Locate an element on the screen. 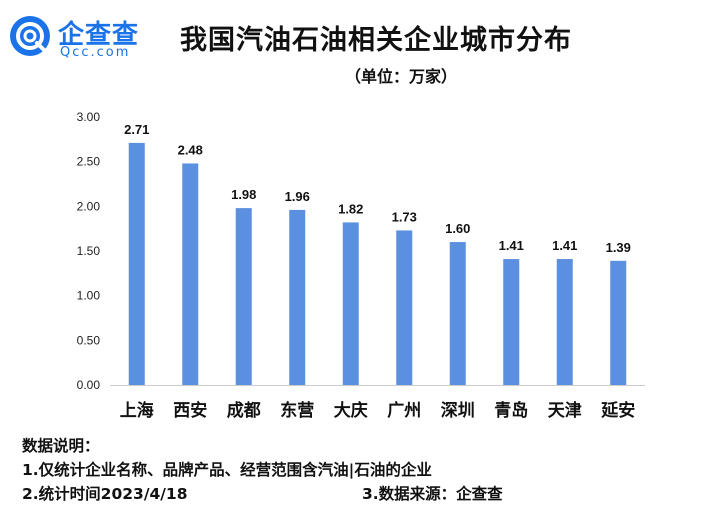 The height and width of the screenshot is (521, 709). x-tick-label: 成都 is located at coordinates (244, 410).